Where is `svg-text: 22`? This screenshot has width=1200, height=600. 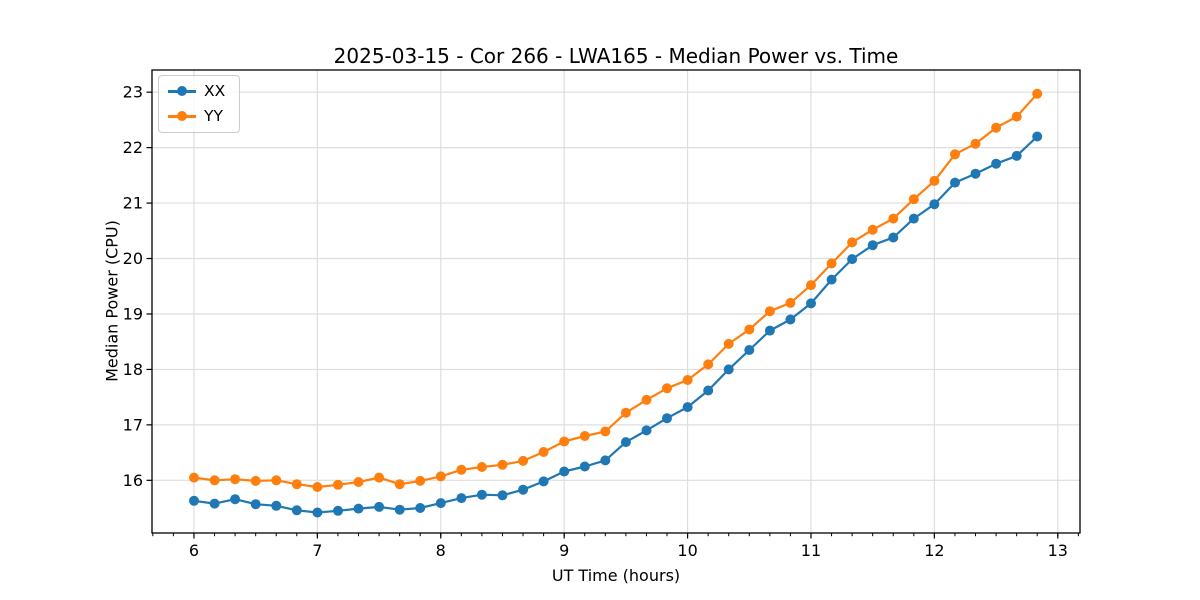 svg-text: 22 is located at coordinates (133, 147).